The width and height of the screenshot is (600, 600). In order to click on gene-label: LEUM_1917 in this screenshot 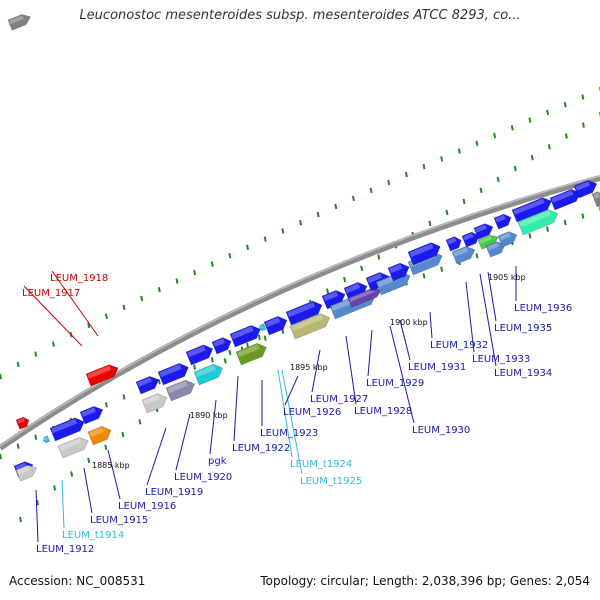, I will do `click(51, 293)`.